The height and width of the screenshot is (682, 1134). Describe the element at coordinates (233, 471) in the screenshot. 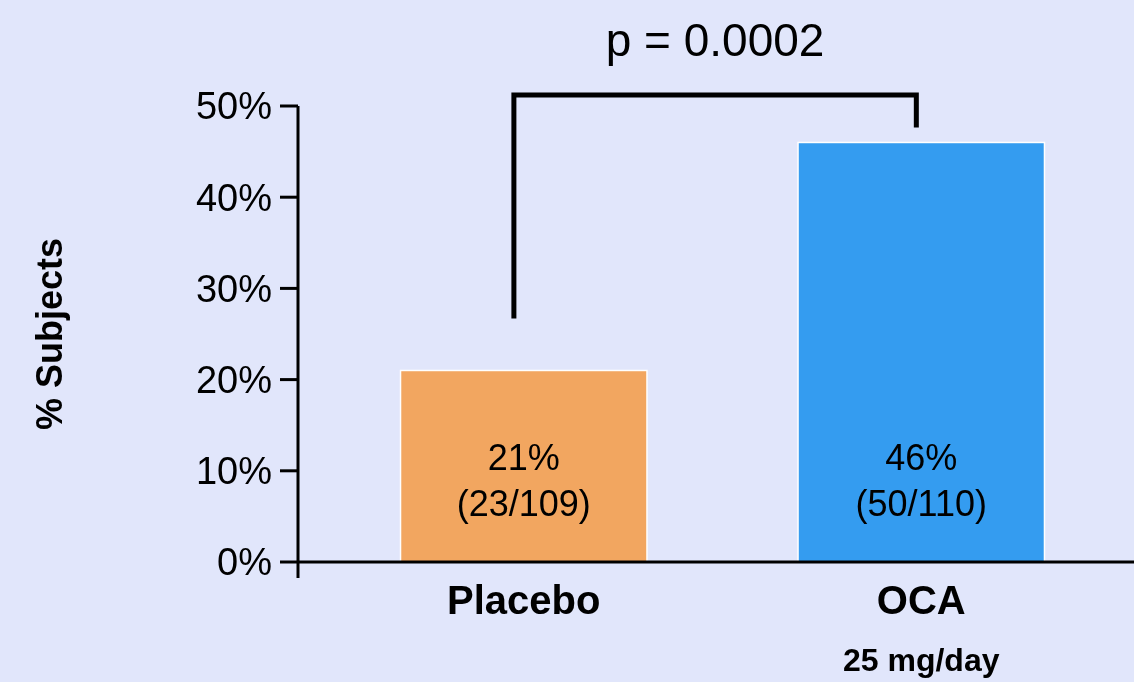

I see `y-tick-label: 10%` at that location.